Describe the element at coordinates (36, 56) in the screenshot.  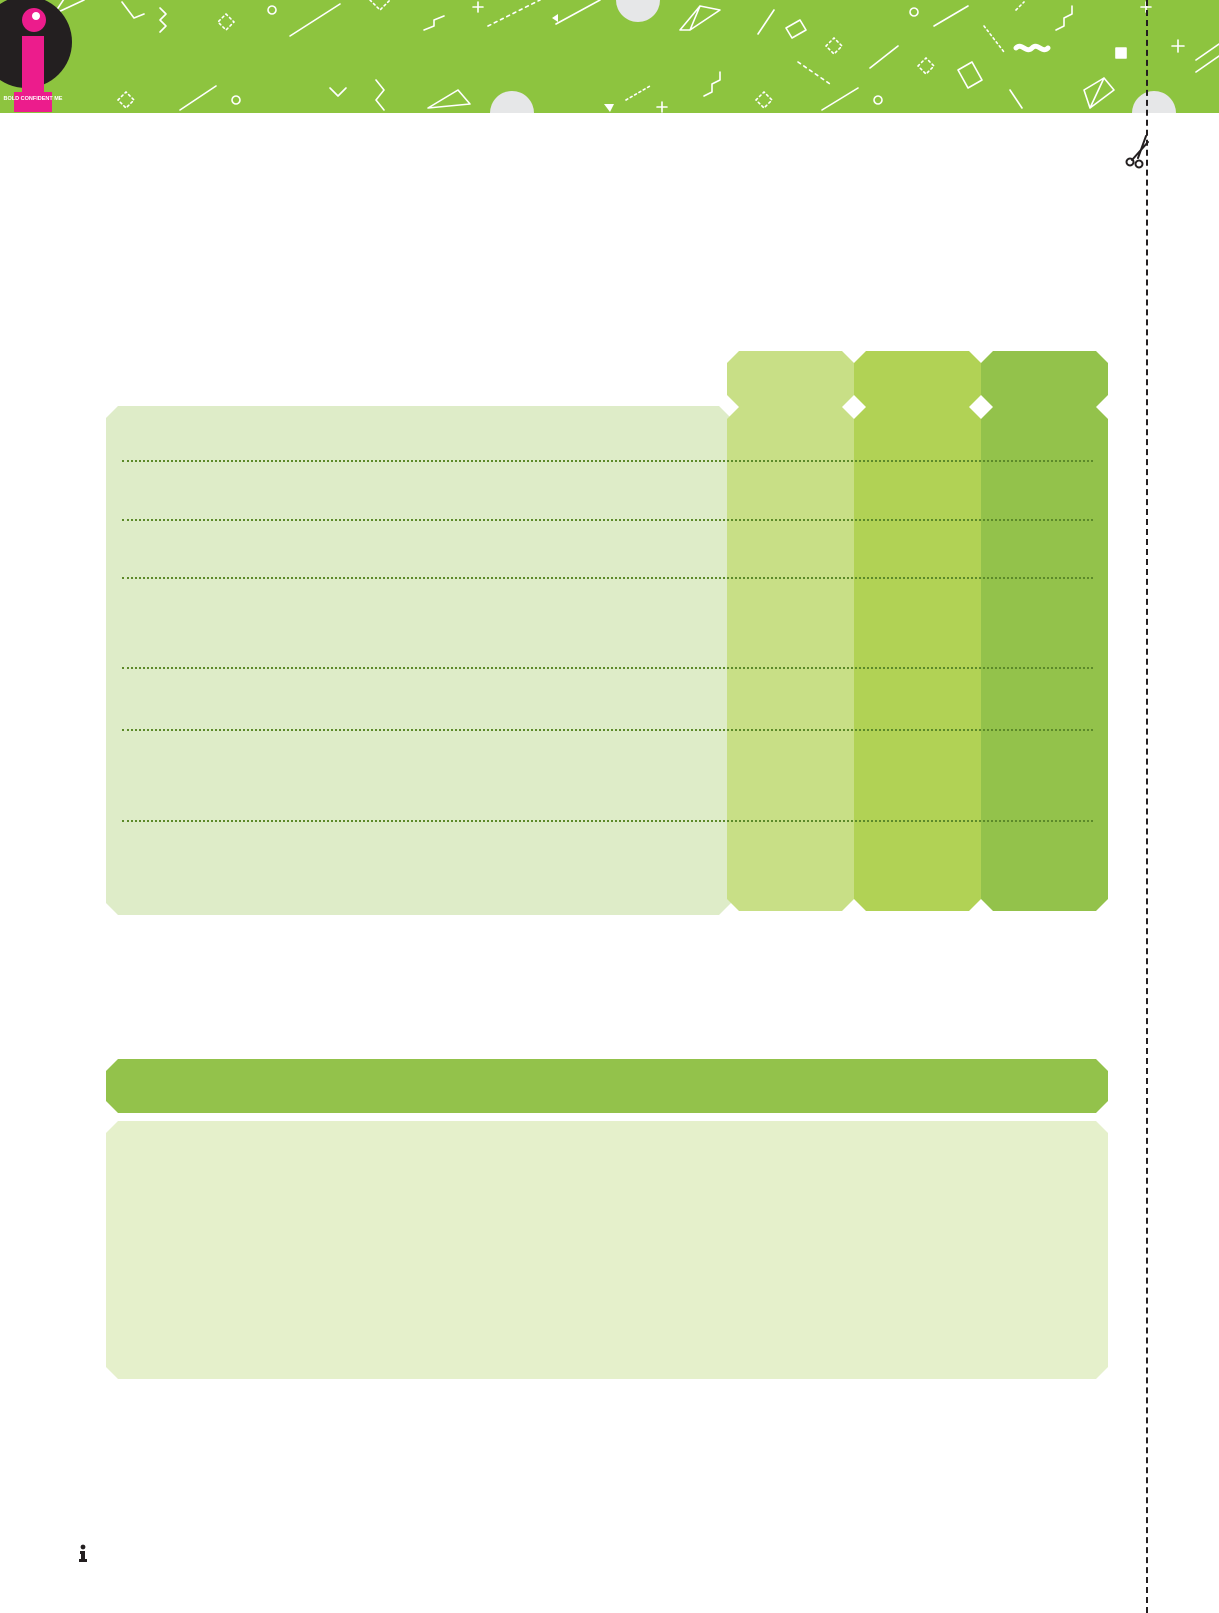
I see `logo: BOLD CONFIDENT ME` at that location.